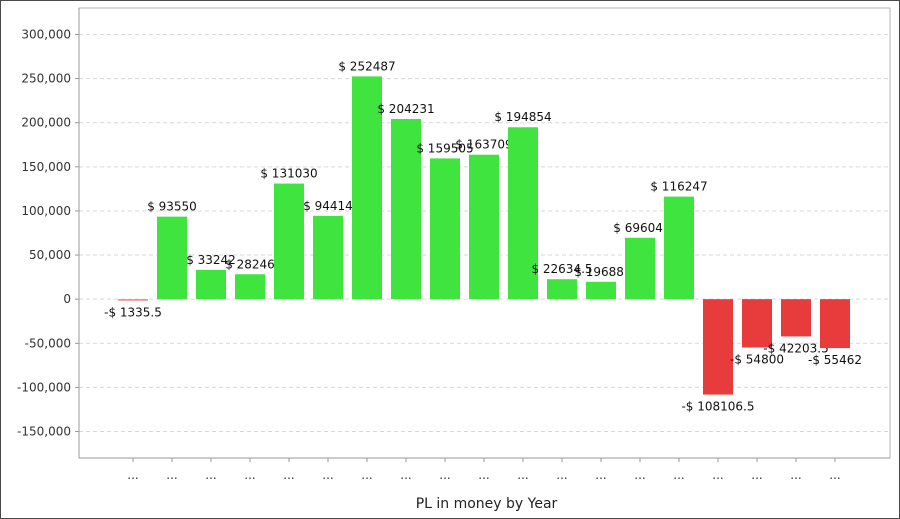 Image resolution: width=900 pixels, height=519 pixels. What do you see at coordinates (487, 504) in the screenshot?
I see `x-axis-title: PL in money by Year` at bounding box center [487, 504].